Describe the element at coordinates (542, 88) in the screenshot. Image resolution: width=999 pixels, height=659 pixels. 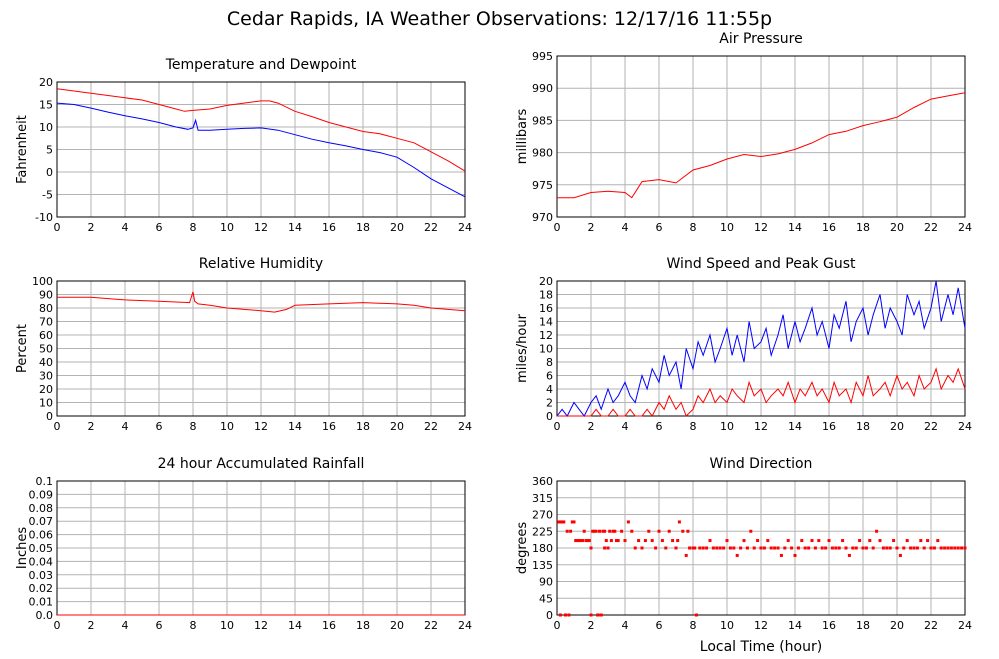
I see `y-tick-label: 990` at that location.